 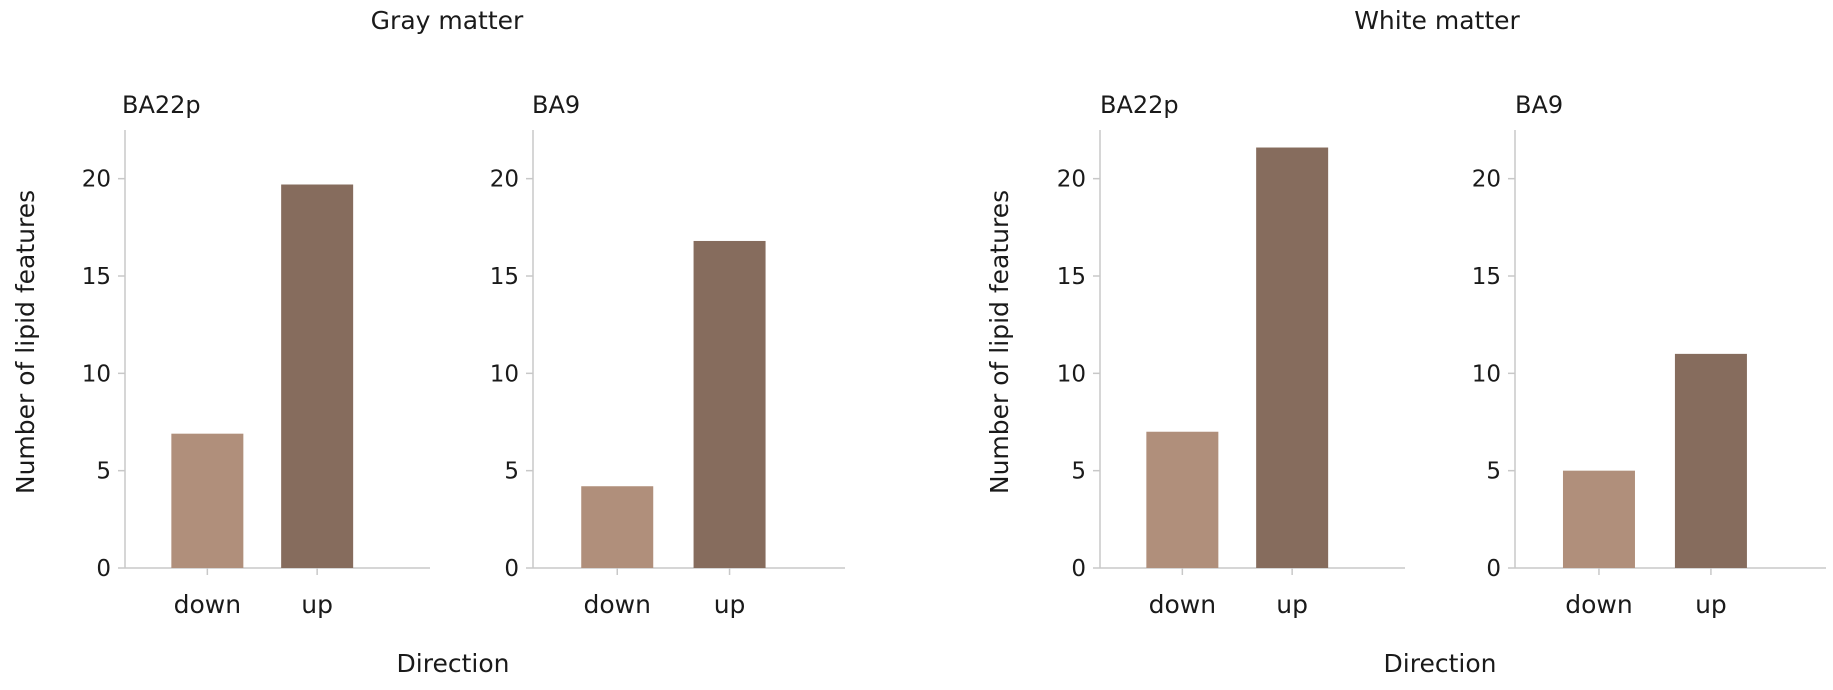 I want to click on x-axis-title-white: Direction, so click(x=1440, y=663).